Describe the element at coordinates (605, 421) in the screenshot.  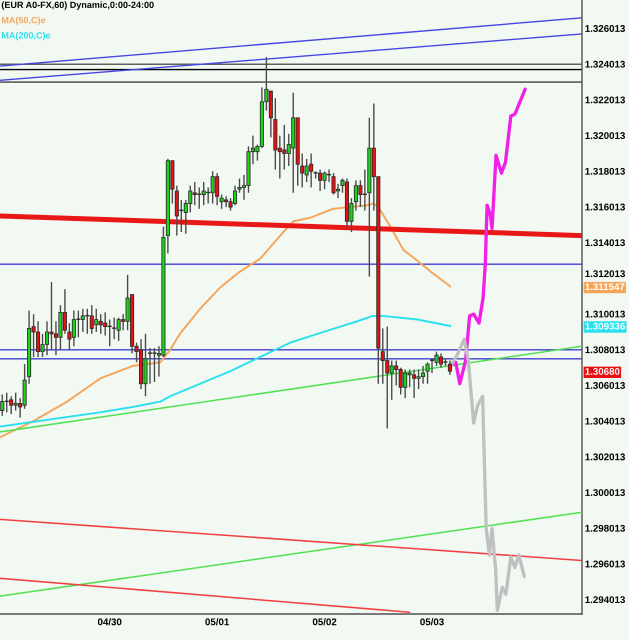
I see `y-tick-label: 1.304013` at that location.